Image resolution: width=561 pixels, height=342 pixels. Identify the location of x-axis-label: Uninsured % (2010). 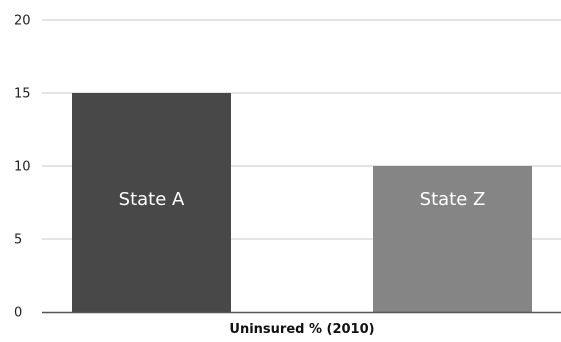
(301, 329).